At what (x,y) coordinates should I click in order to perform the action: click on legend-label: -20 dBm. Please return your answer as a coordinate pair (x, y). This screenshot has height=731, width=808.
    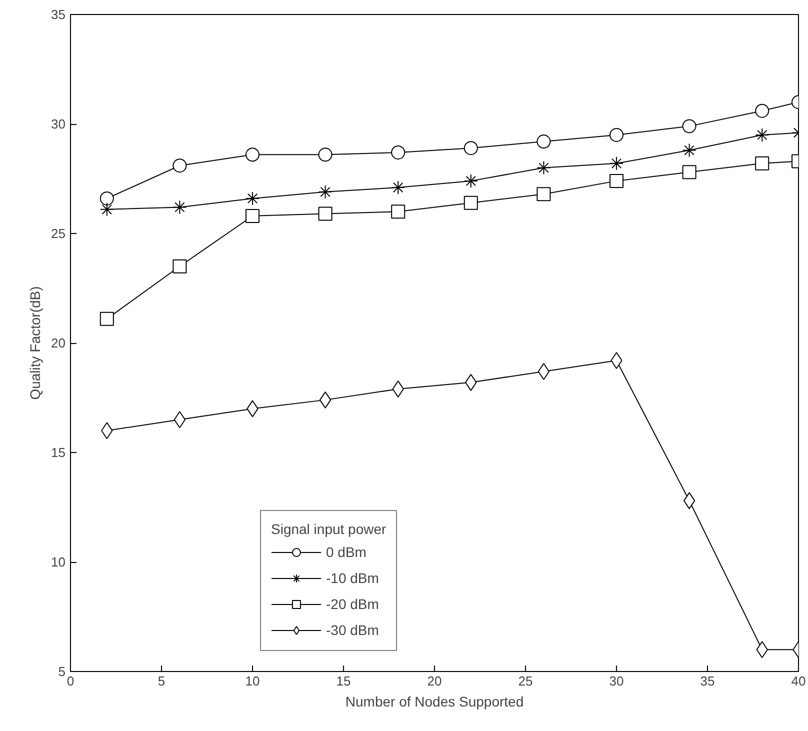
    Looking at the image, I should click on (352, 604).